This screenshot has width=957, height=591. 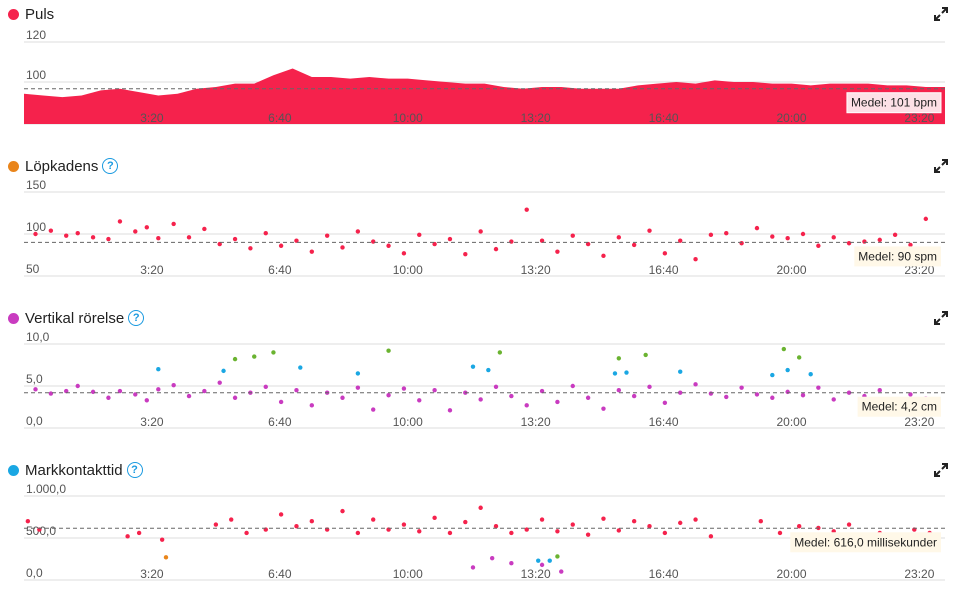 What do you see at coordinates (75, 470) in the screenshot?
I see `panel-header: Markkontakttid ?` at bounding box center [75, 470].